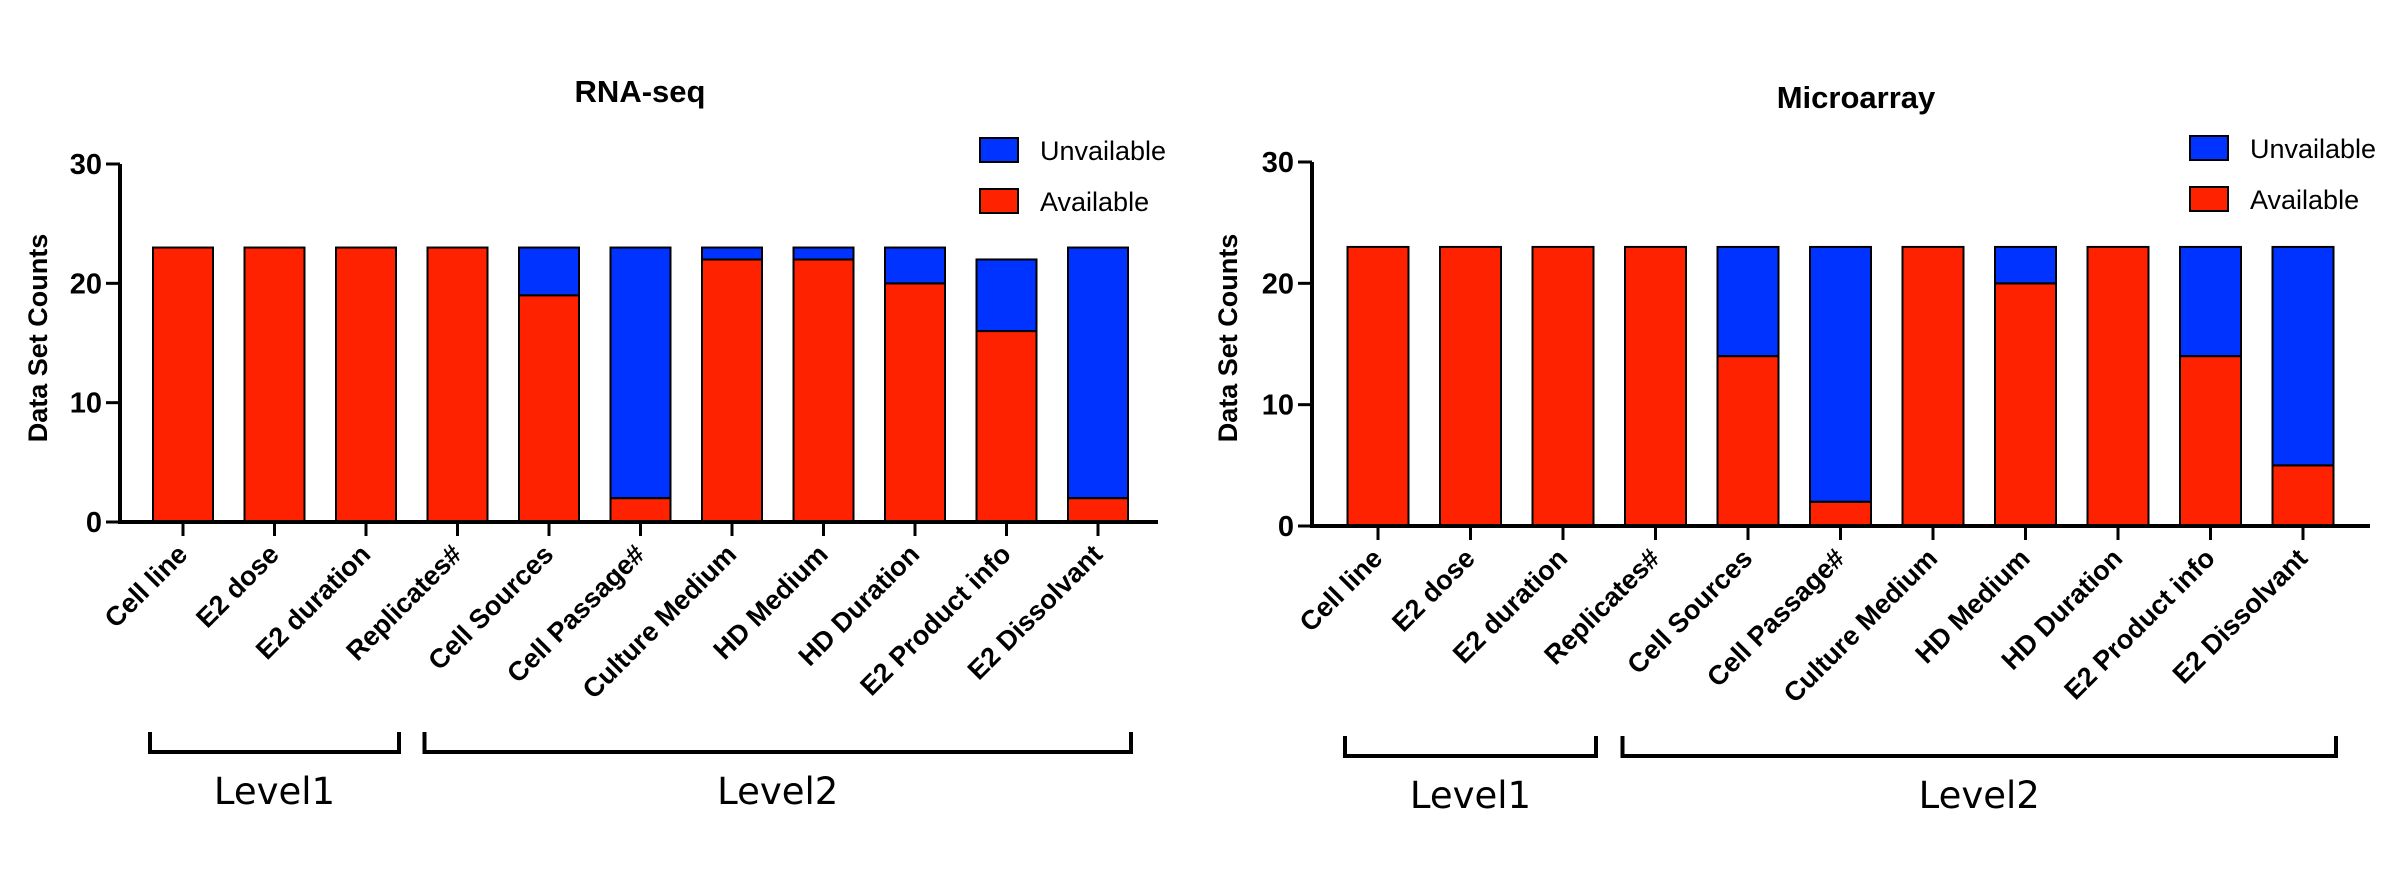 The image size is (2400, 873). What do you see at coordinates (640, 91) in the screenshot?
I see `chart-title: RNA-seq` at bounding box center [640, 91].